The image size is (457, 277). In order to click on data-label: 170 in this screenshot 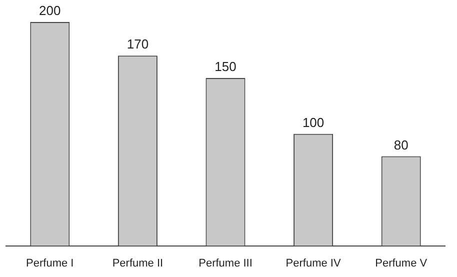, I will do `click(137, 44)`.